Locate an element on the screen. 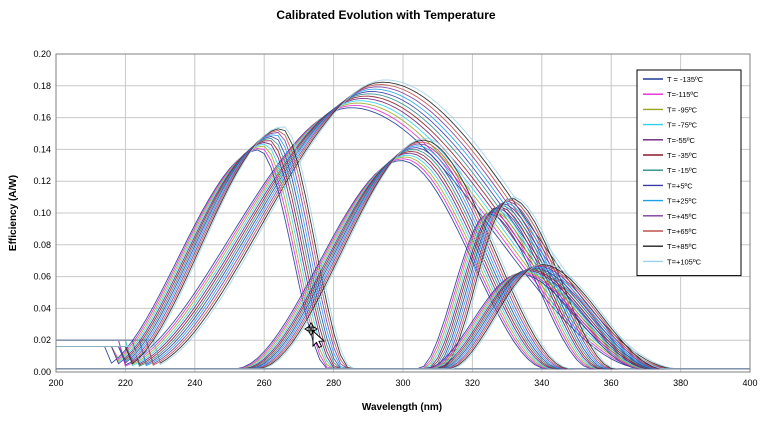 Image resolution: width=768 pixels, height=422 pixels. x-axis: 200 220 240 260 280 300 320 340 360 380 400 is located at coordinates (402, 383).